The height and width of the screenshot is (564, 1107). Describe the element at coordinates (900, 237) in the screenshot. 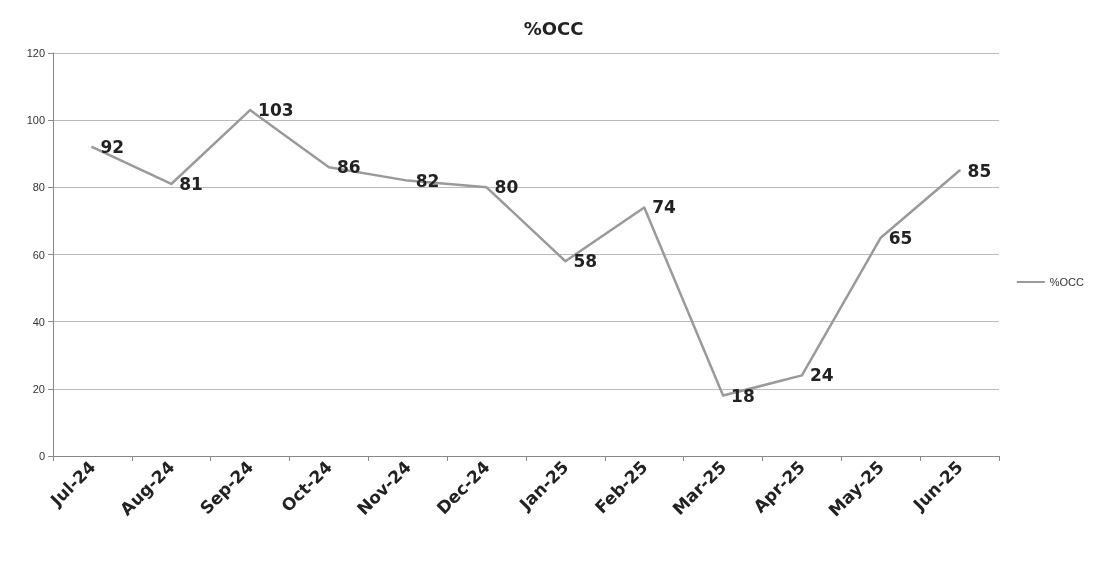

I see `data-label: 65` at that location.